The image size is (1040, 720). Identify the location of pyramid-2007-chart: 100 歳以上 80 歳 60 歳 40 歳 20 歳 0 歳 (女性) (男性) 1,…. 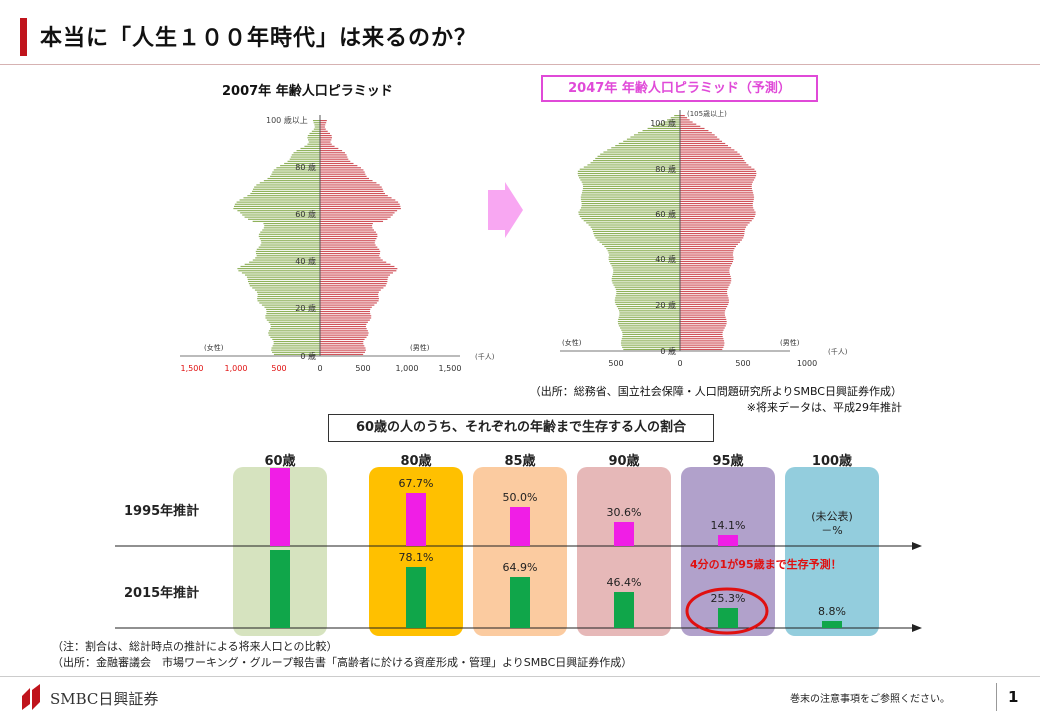
(321, 244).